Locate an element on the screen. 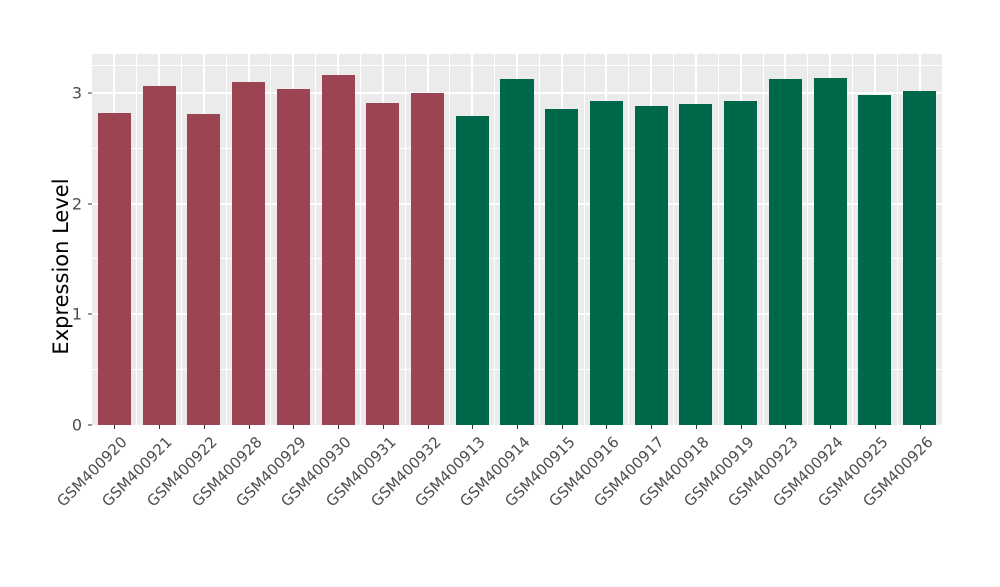  y-tick-label: 1 is located at coordinates (76, 314).